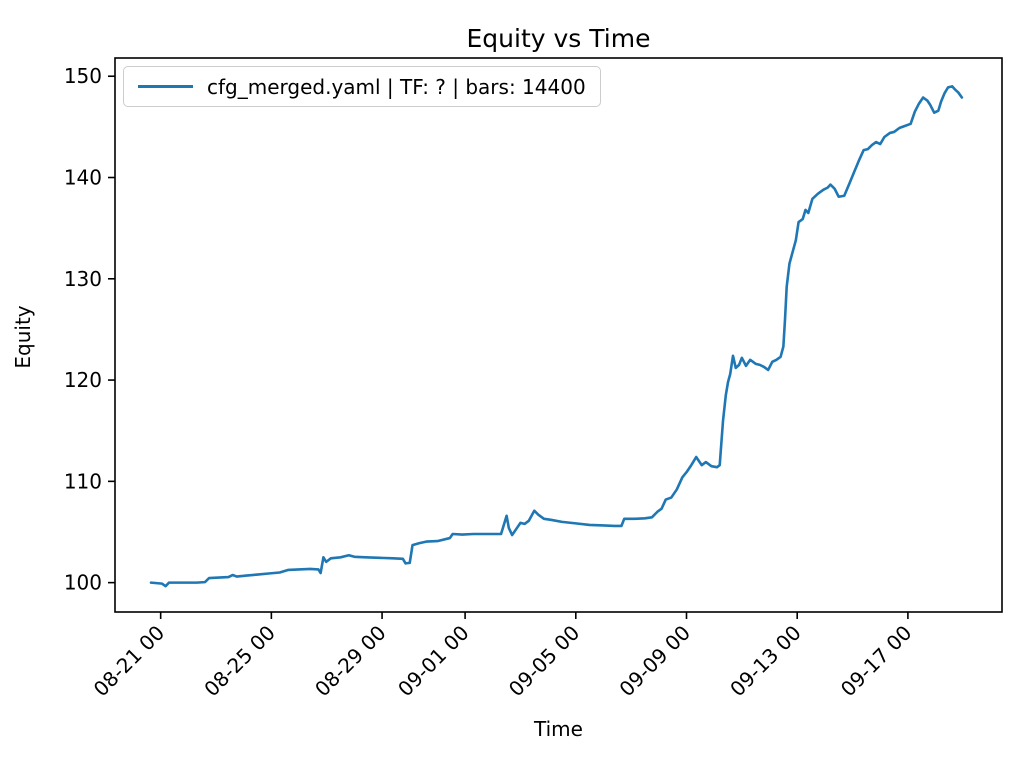 This screenshot has height=768, width=1024. I want to click on y-tick-label: 100, so click(83, 583).